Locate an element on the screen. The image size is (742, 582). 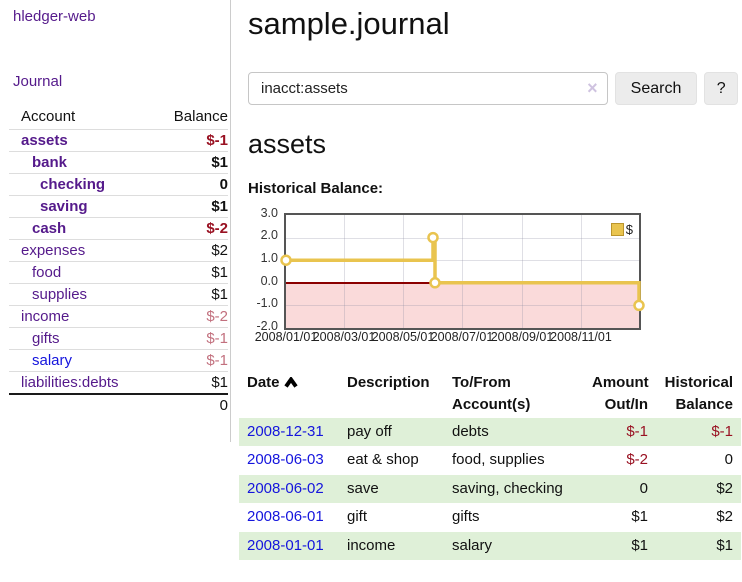
account-link-cash: cash is located at coordinates (49, 228).